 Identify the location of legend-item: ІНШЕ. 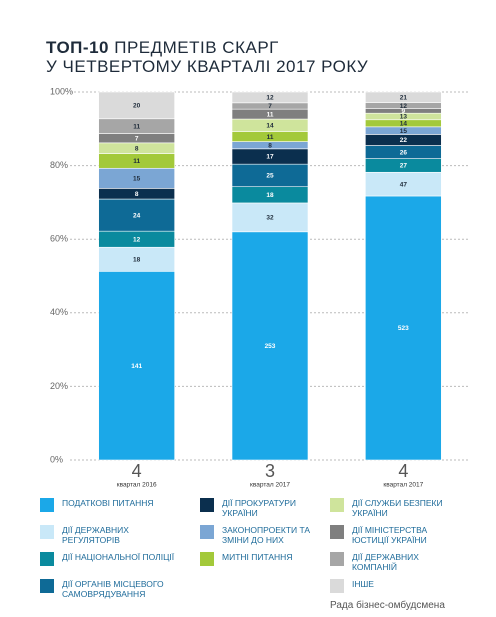
(396, 586).